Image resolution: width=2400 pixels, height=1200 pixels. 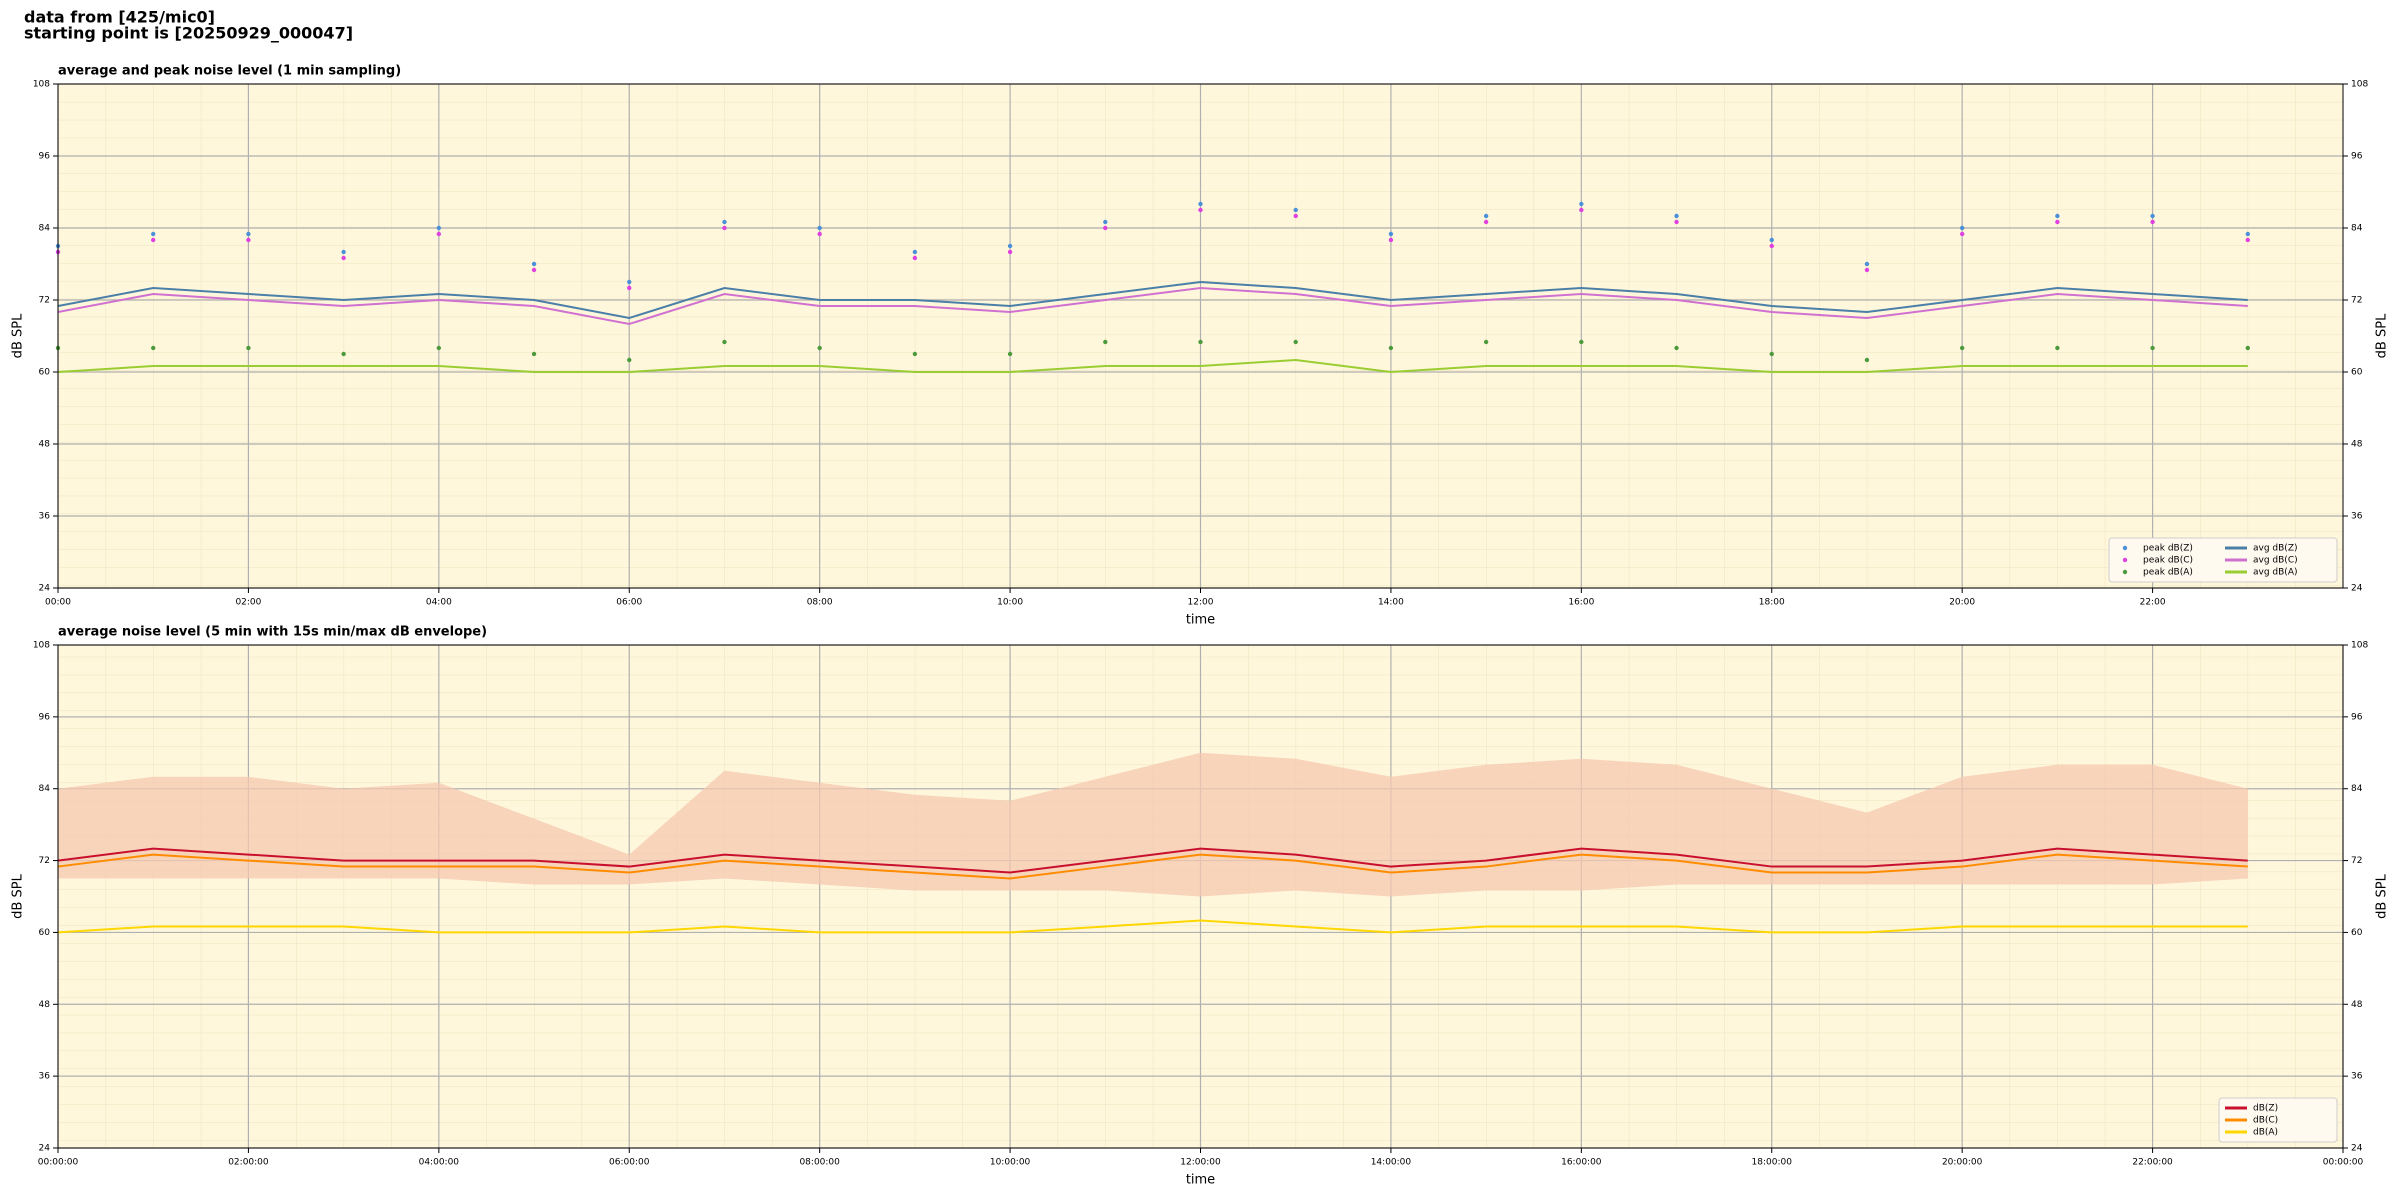 I want to click on x-tick-label: 12:00:00, so click(x=1200, y=1163).